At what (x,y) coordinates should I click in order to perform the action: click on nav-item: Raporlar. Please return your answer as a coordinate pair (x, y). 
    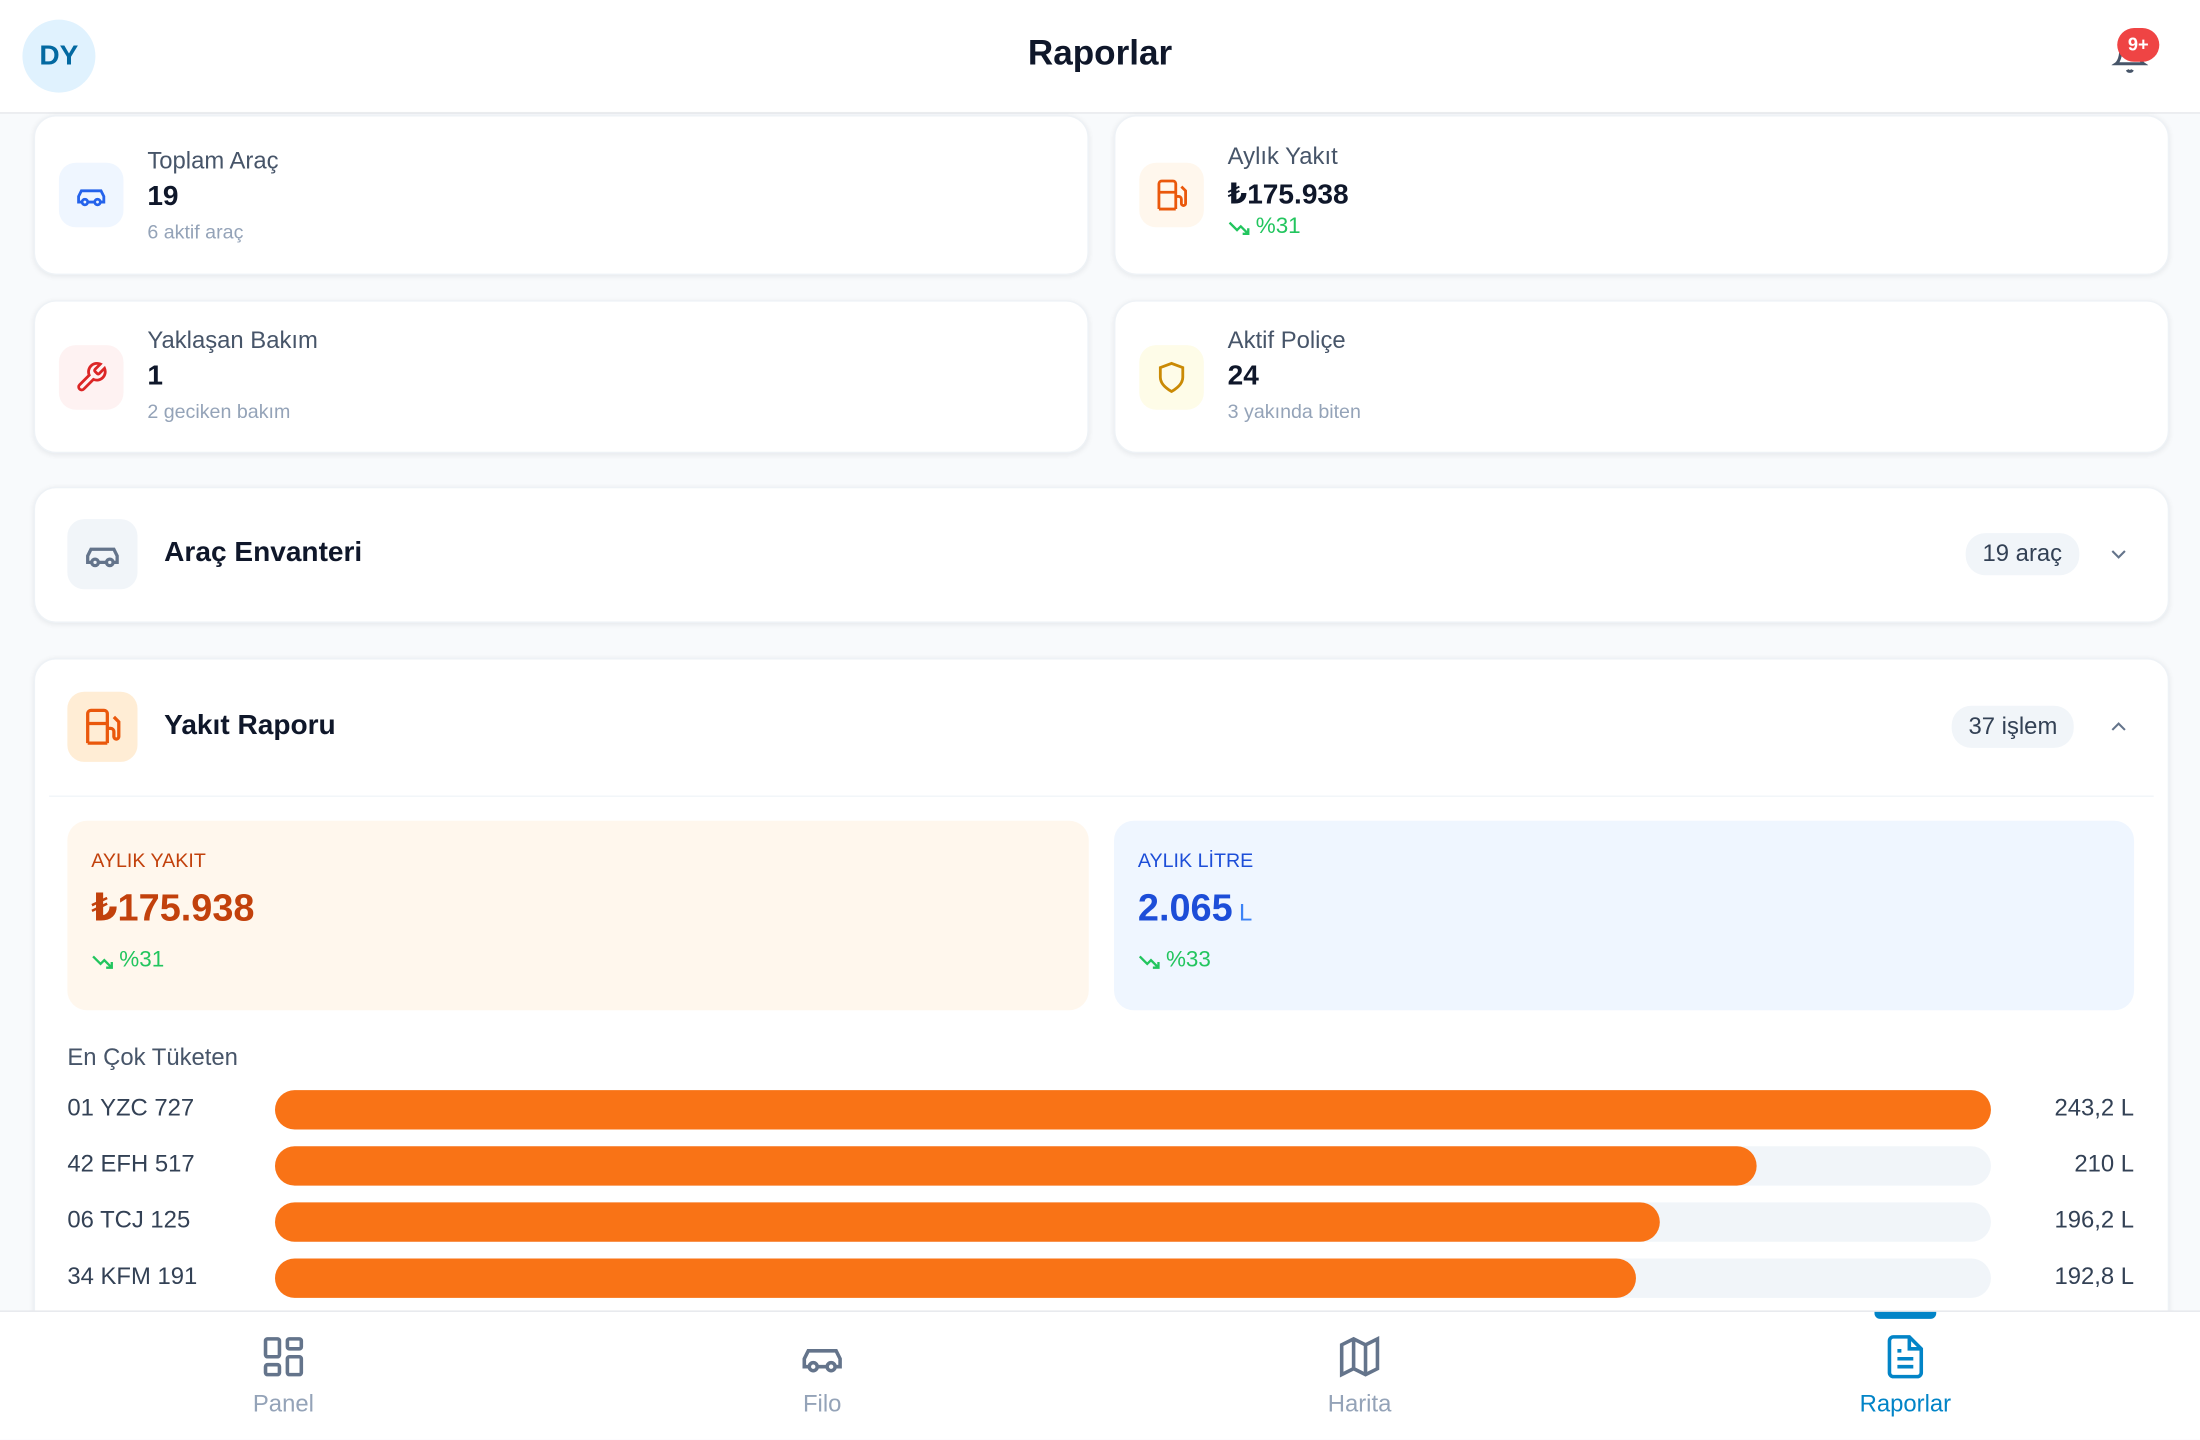
    Looking at the image, I should click on (1905, 1376).